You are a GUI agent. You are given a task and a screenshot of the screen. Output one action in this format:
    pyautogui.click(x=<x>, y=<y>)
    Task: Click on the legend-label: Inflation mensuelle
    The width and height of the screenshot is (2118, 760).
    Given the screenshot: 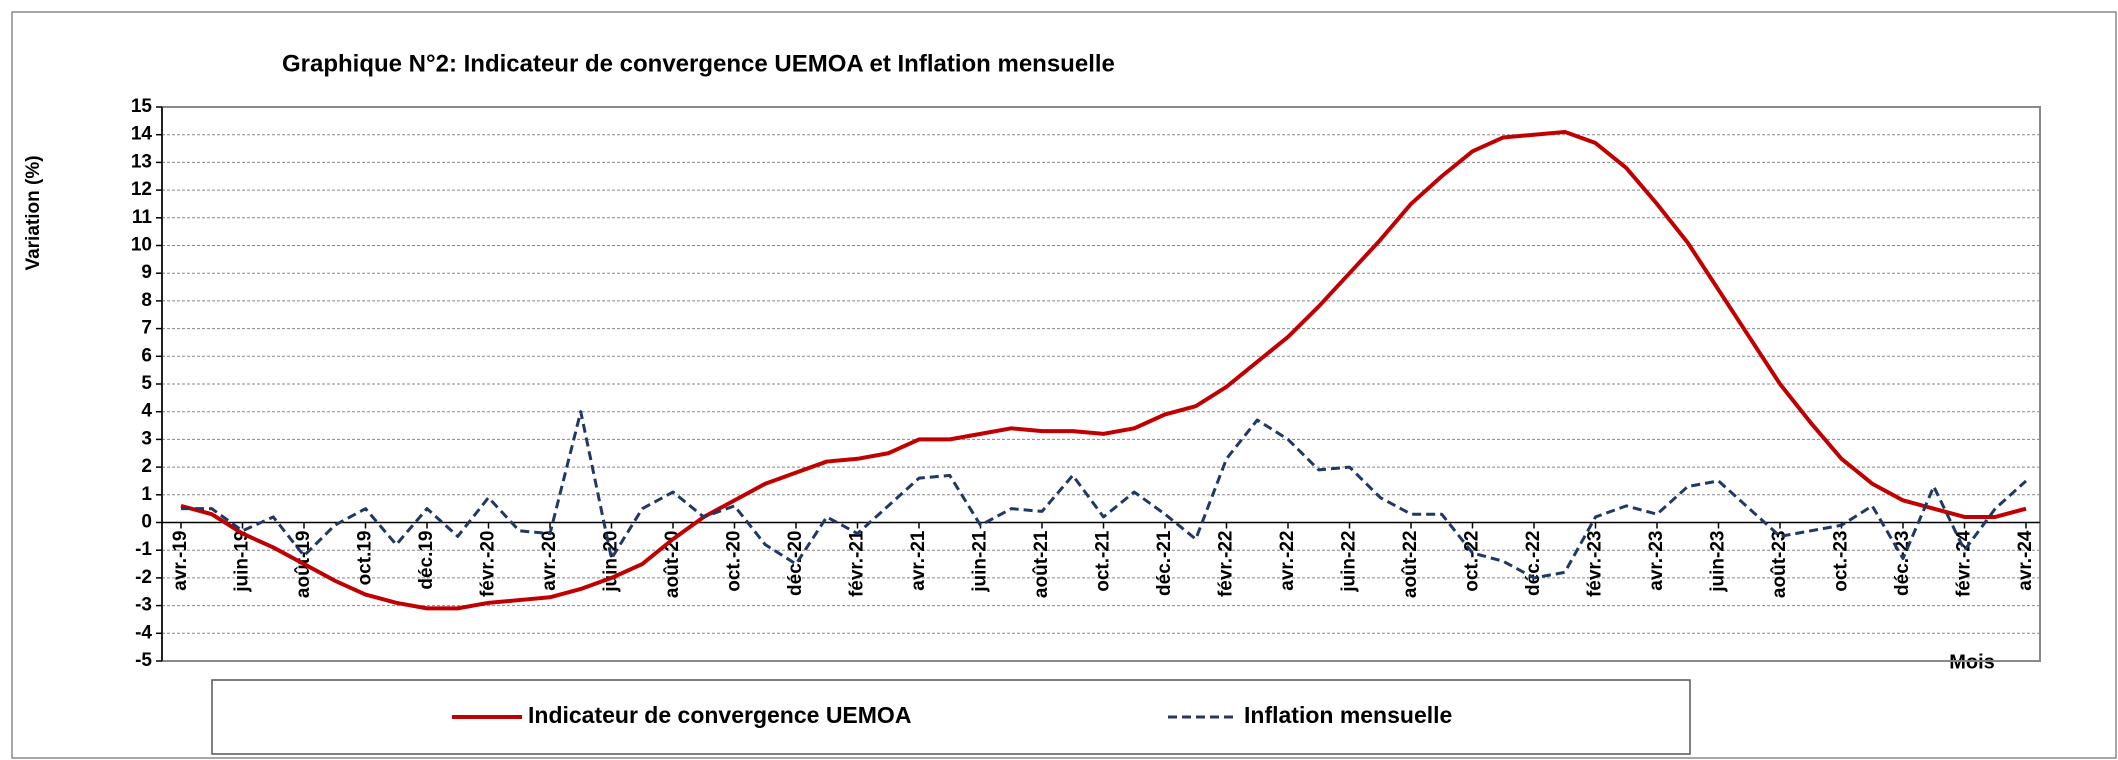 What is the action you would take?
    pyautogui.click(x=1348, y=715)
    